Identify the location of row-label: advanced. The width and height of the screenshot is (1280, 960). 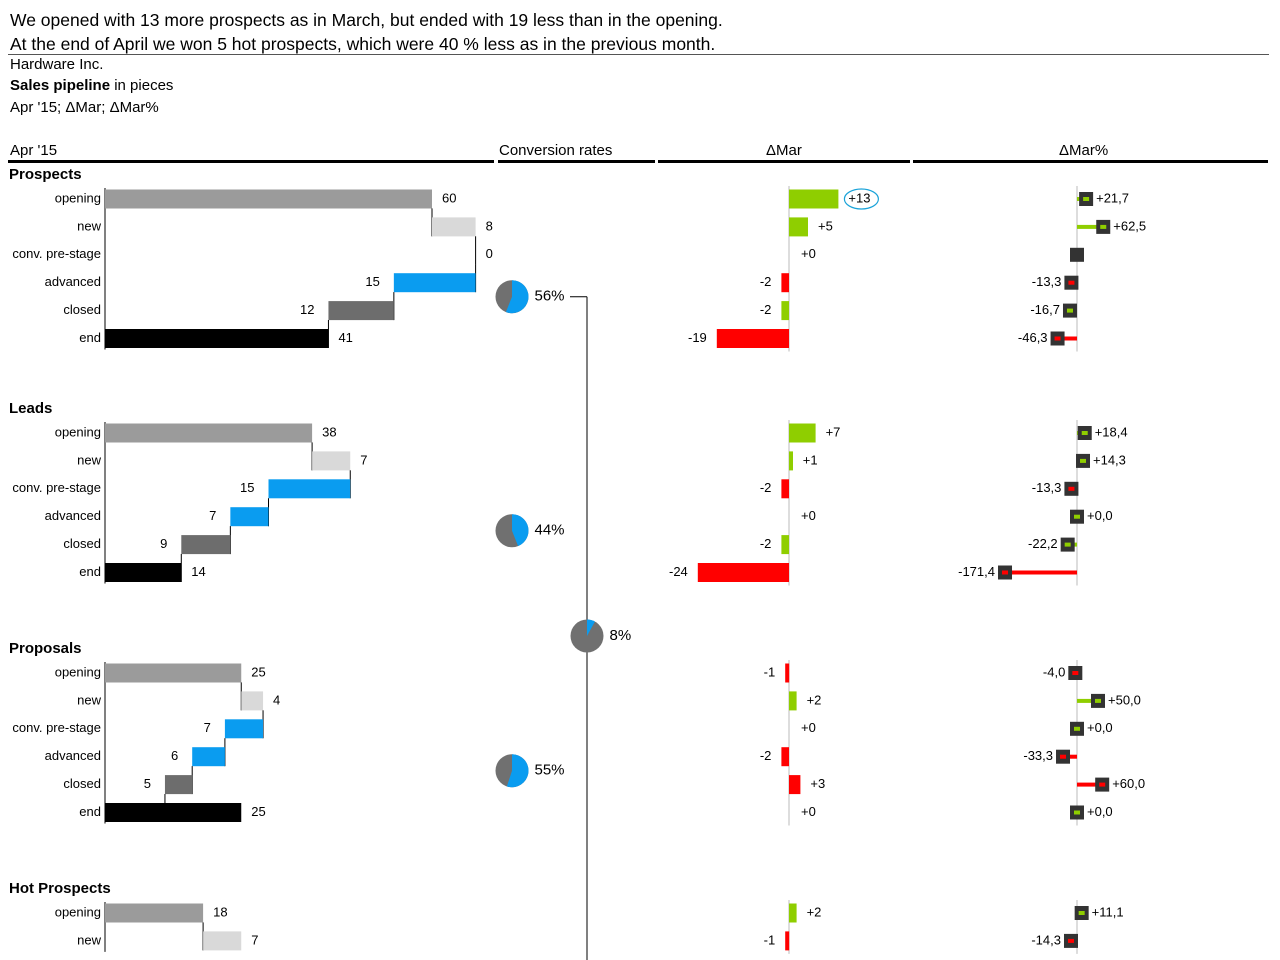
(73, 755).